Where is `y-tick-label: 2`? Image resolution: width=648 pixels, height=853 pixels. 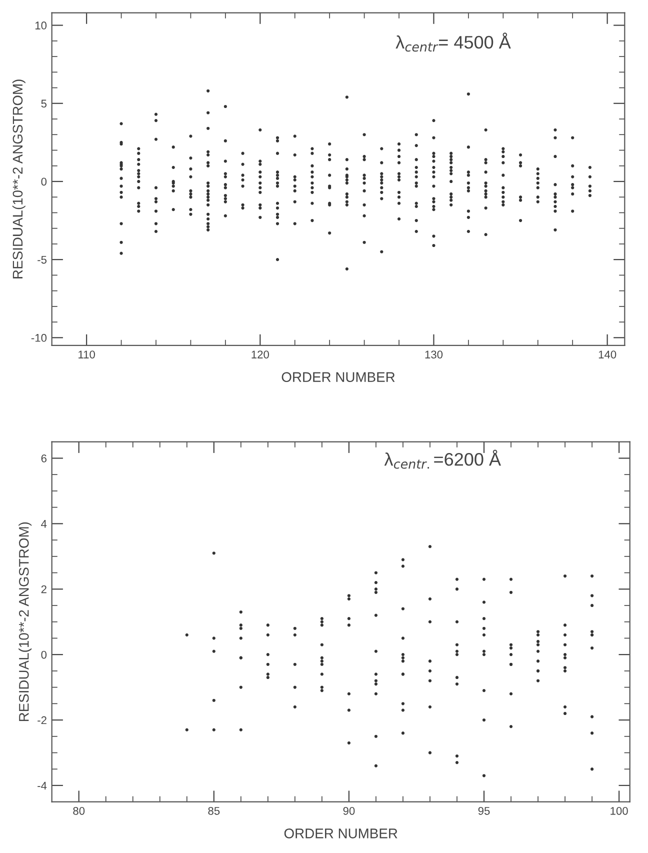
y-tick-label: 2 is located at coordinates (43, 589).